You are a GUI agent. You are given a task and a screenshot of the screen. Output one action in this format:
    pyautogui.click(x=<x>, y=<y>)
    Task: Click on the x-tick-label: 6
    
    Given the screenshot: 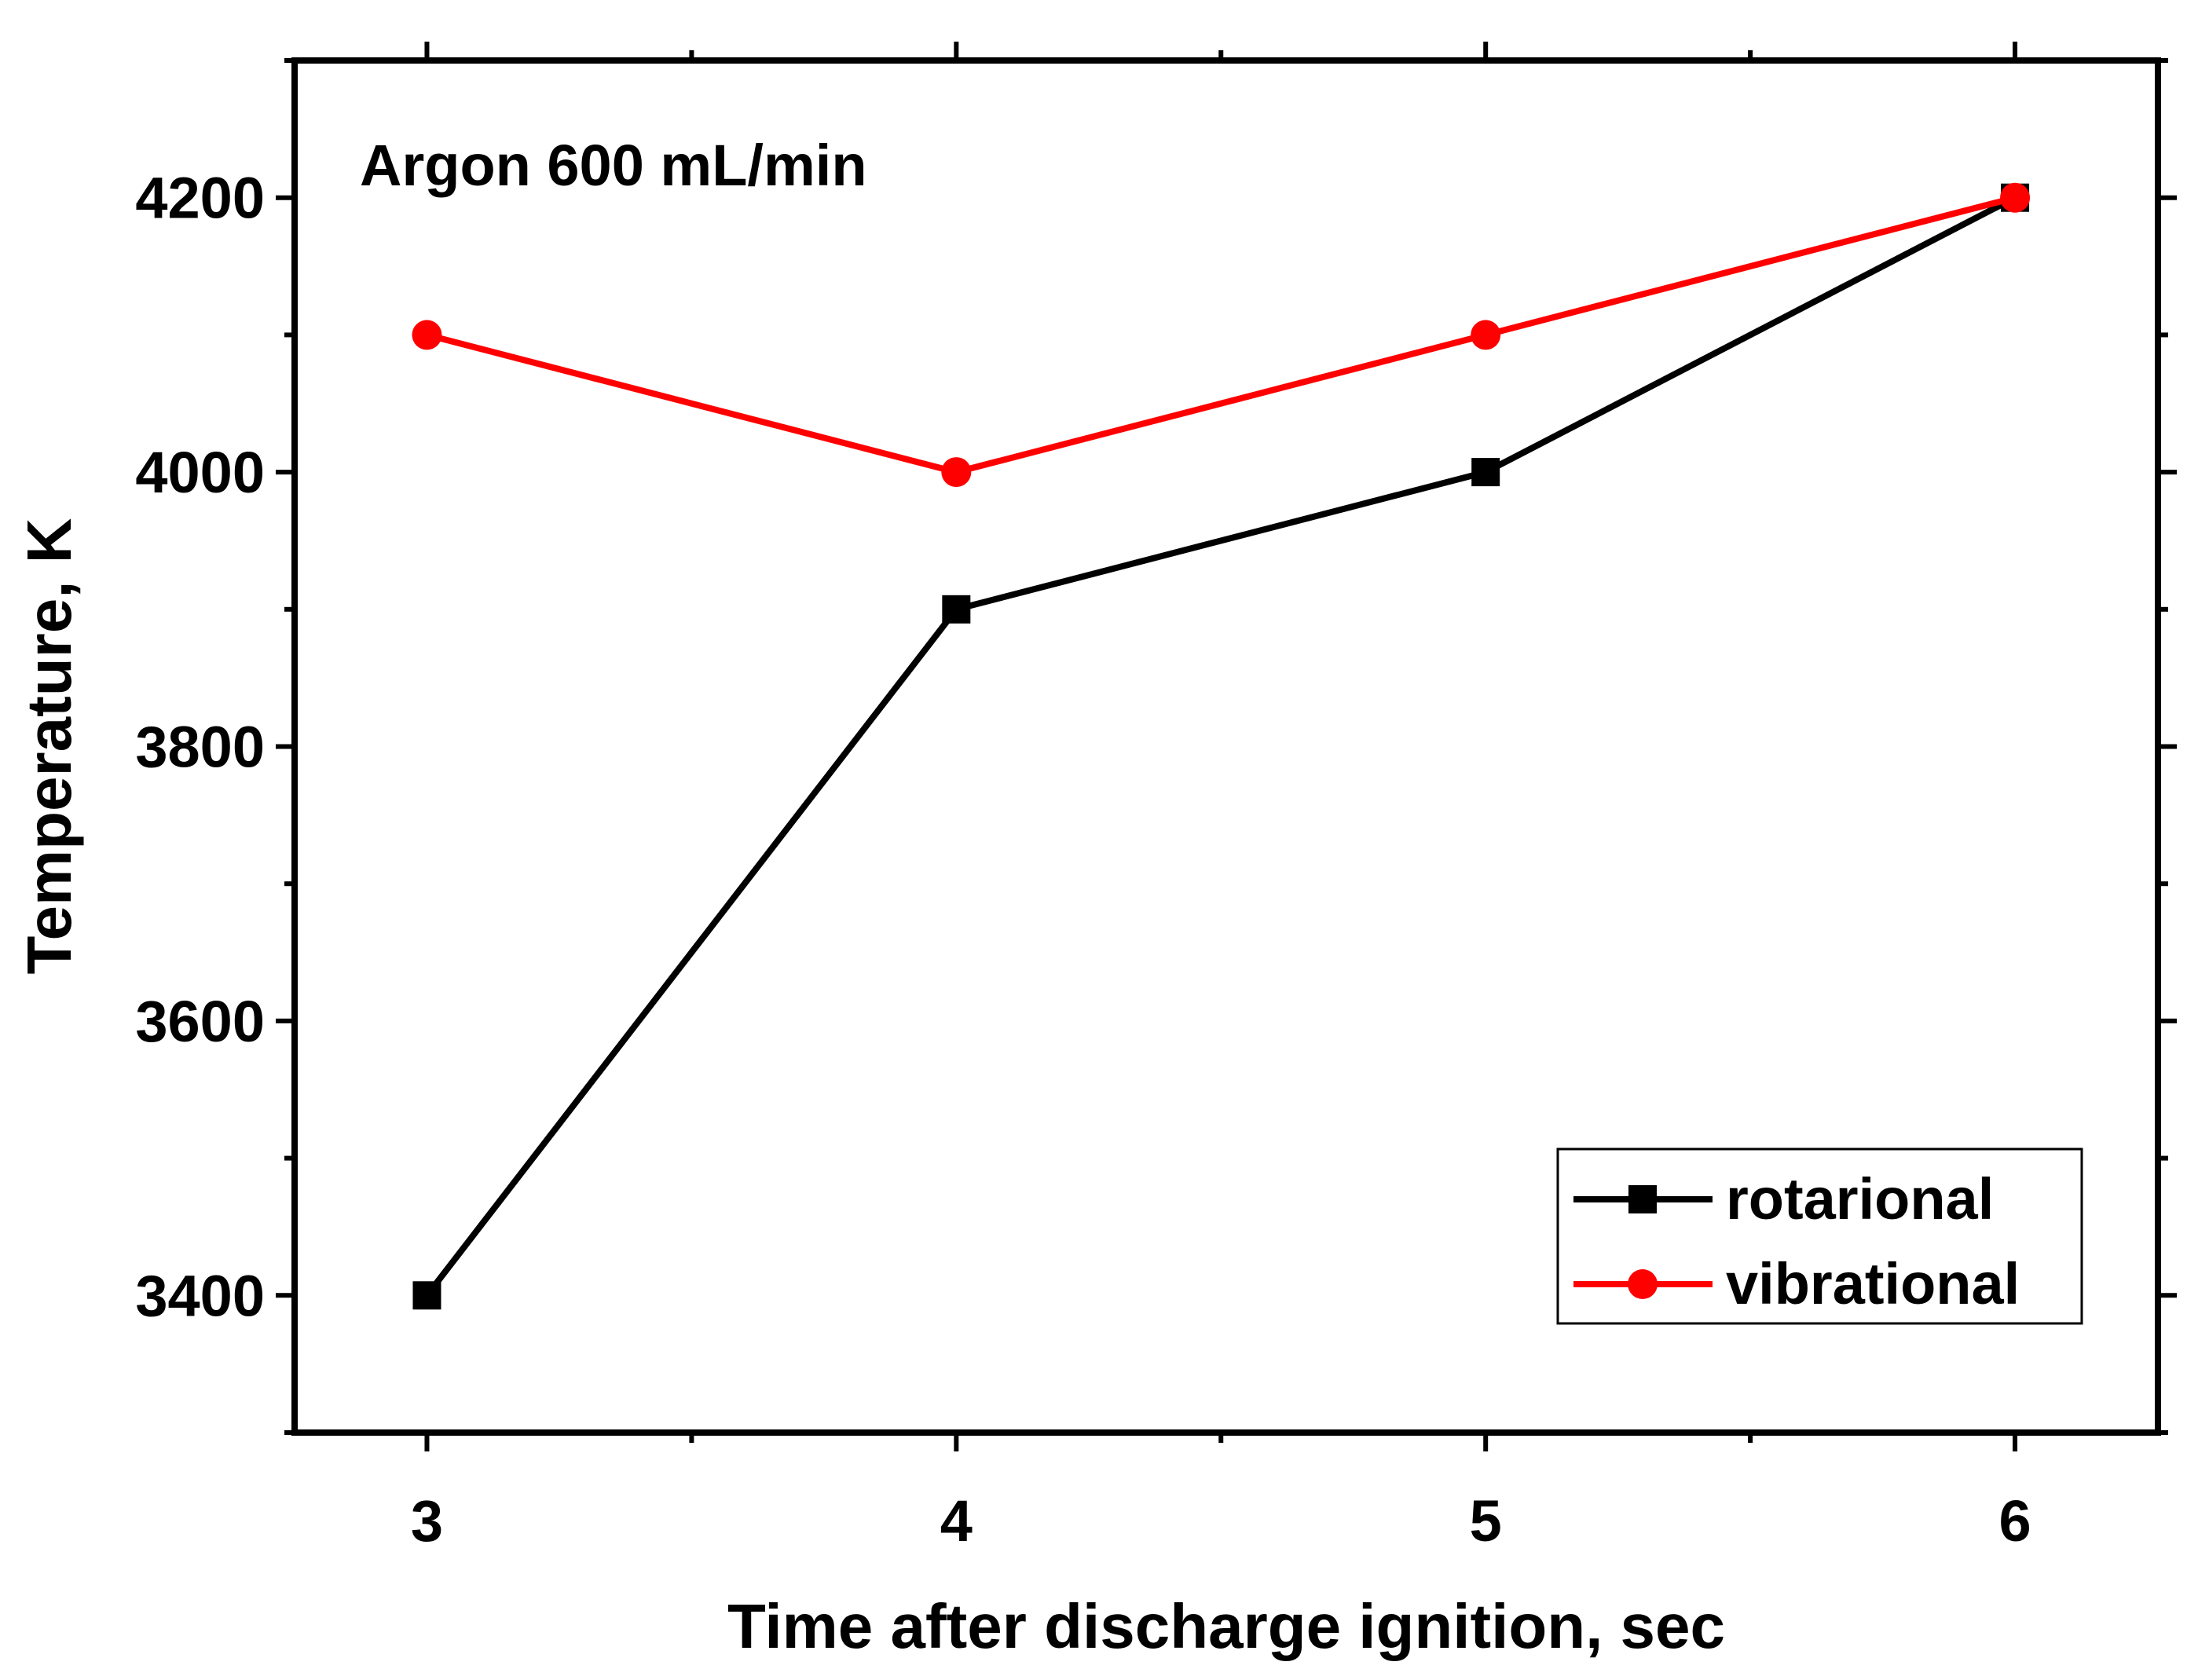 What is the action you would take?
    pyautogui.click(x=2015, y=1521)
    